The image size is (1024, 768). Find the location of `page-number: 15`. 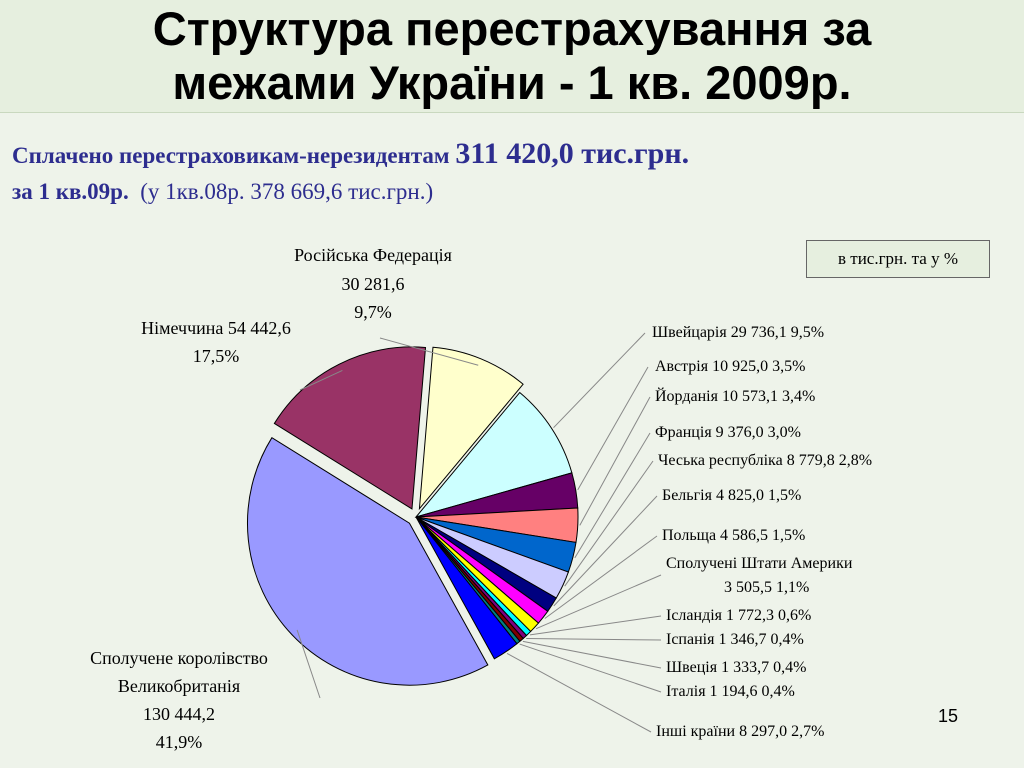

page-number: 15 is located at coordinates (948, 716).